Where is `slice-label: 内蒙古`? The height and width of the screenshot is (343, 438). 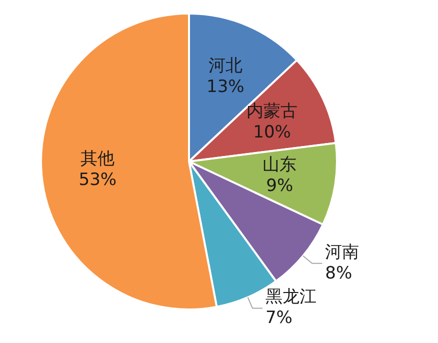
slice-label: 内蒙古 is located at coordinates (272, 111).